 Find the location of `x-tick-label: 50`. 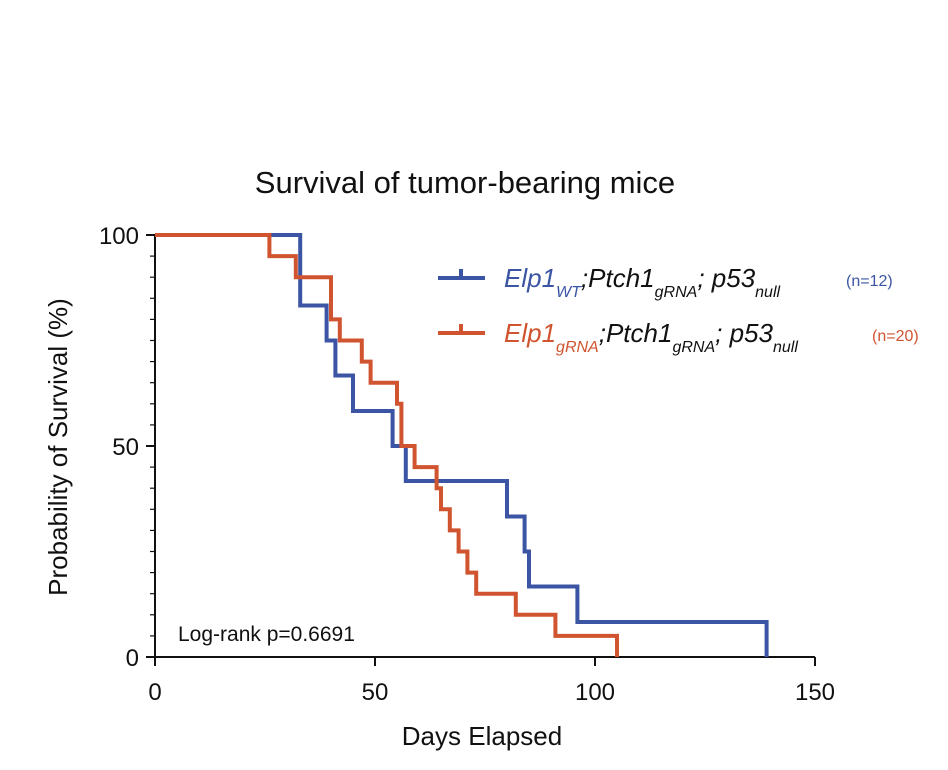

x-tick-label: 50 is located at coordinates (375, 692).